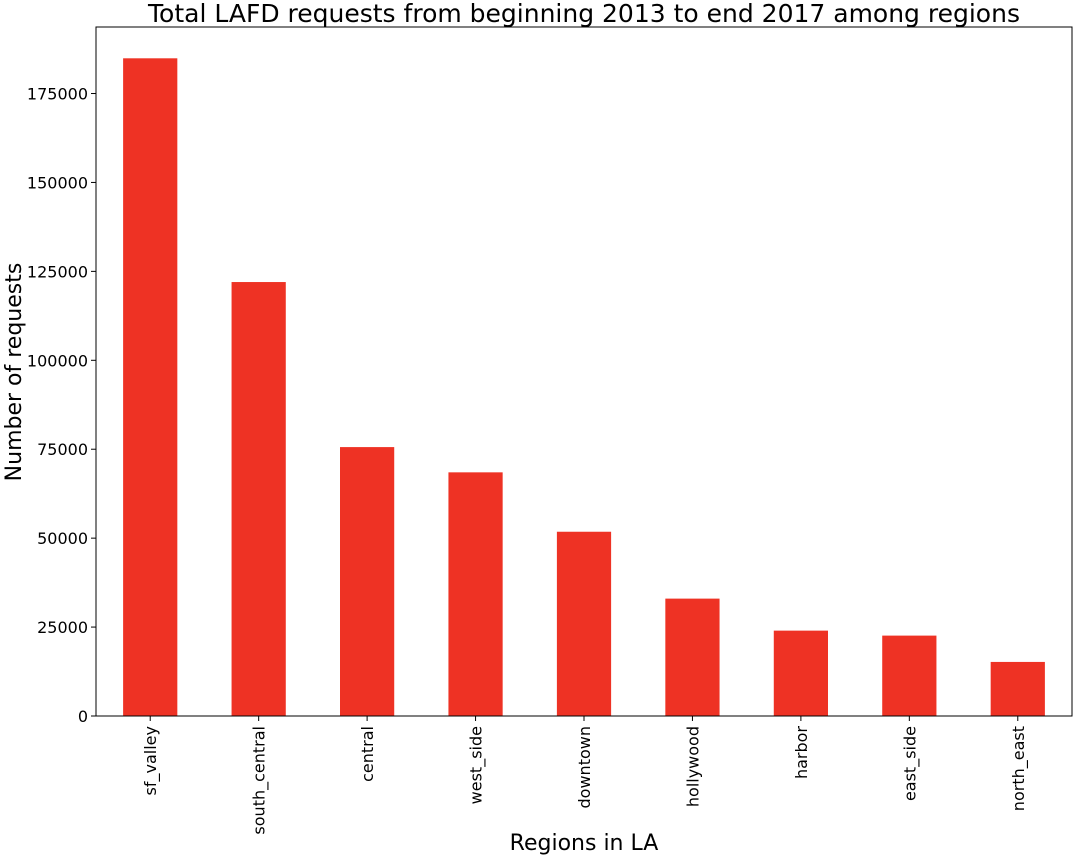  I want to click on y-tick-label: 50000, so click(62, 538).